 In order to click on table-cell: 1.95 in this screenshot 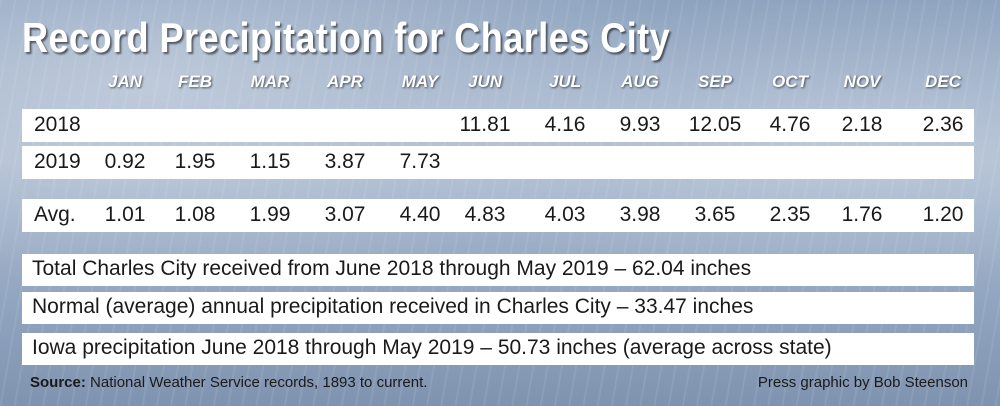, I will do `click(195, 161)`.